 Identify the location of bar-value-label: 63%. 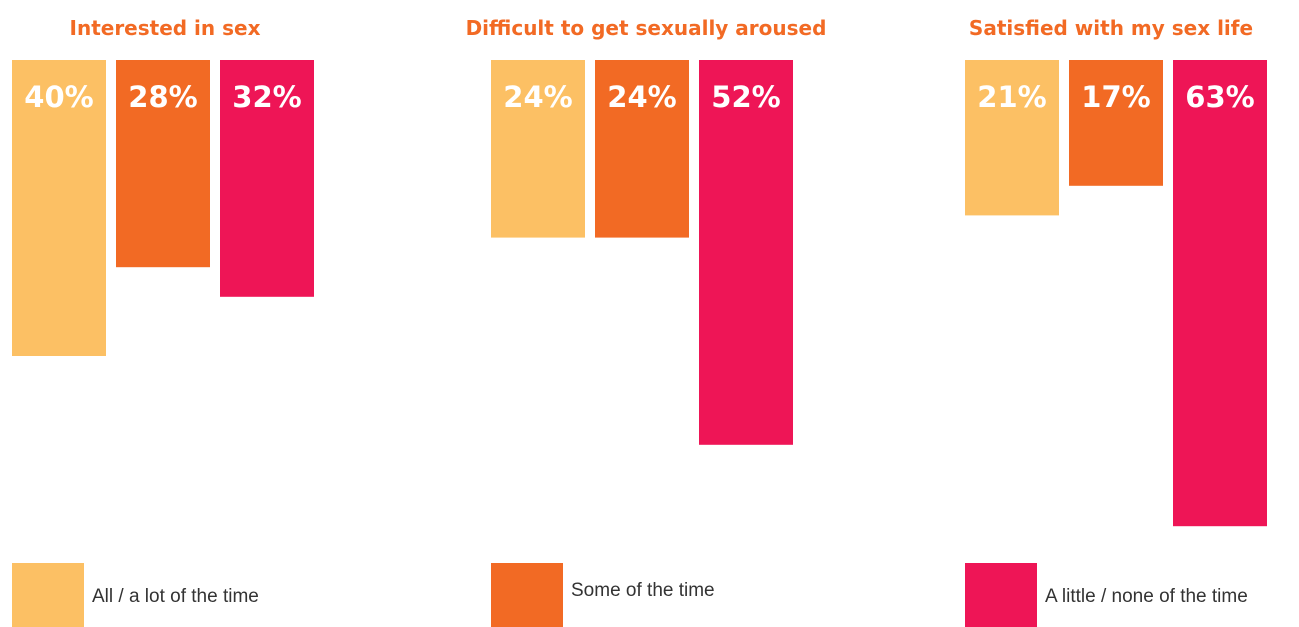
(1219, 97).